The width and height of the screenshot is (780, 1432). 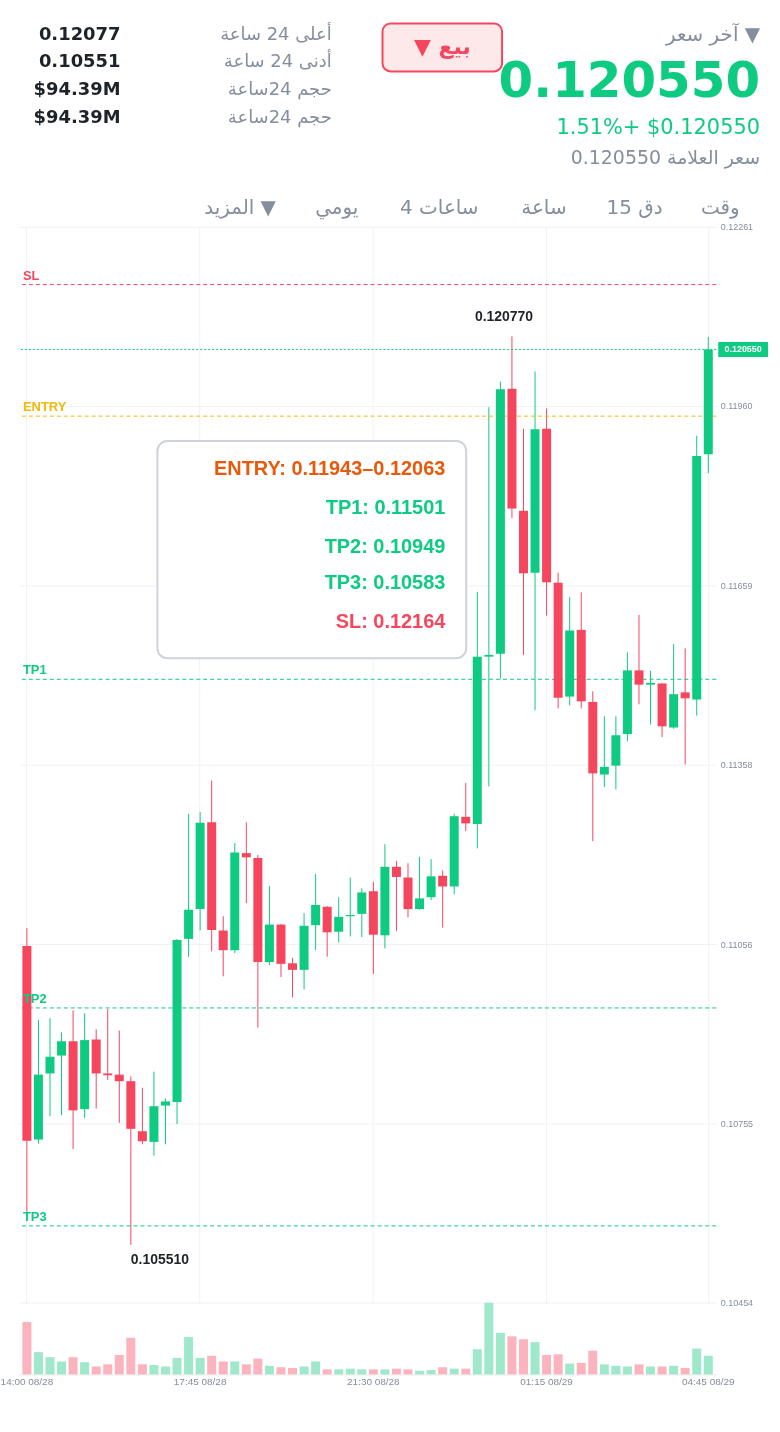 I want to click on annotation: 0.105510, so click(x=160, y=1258).